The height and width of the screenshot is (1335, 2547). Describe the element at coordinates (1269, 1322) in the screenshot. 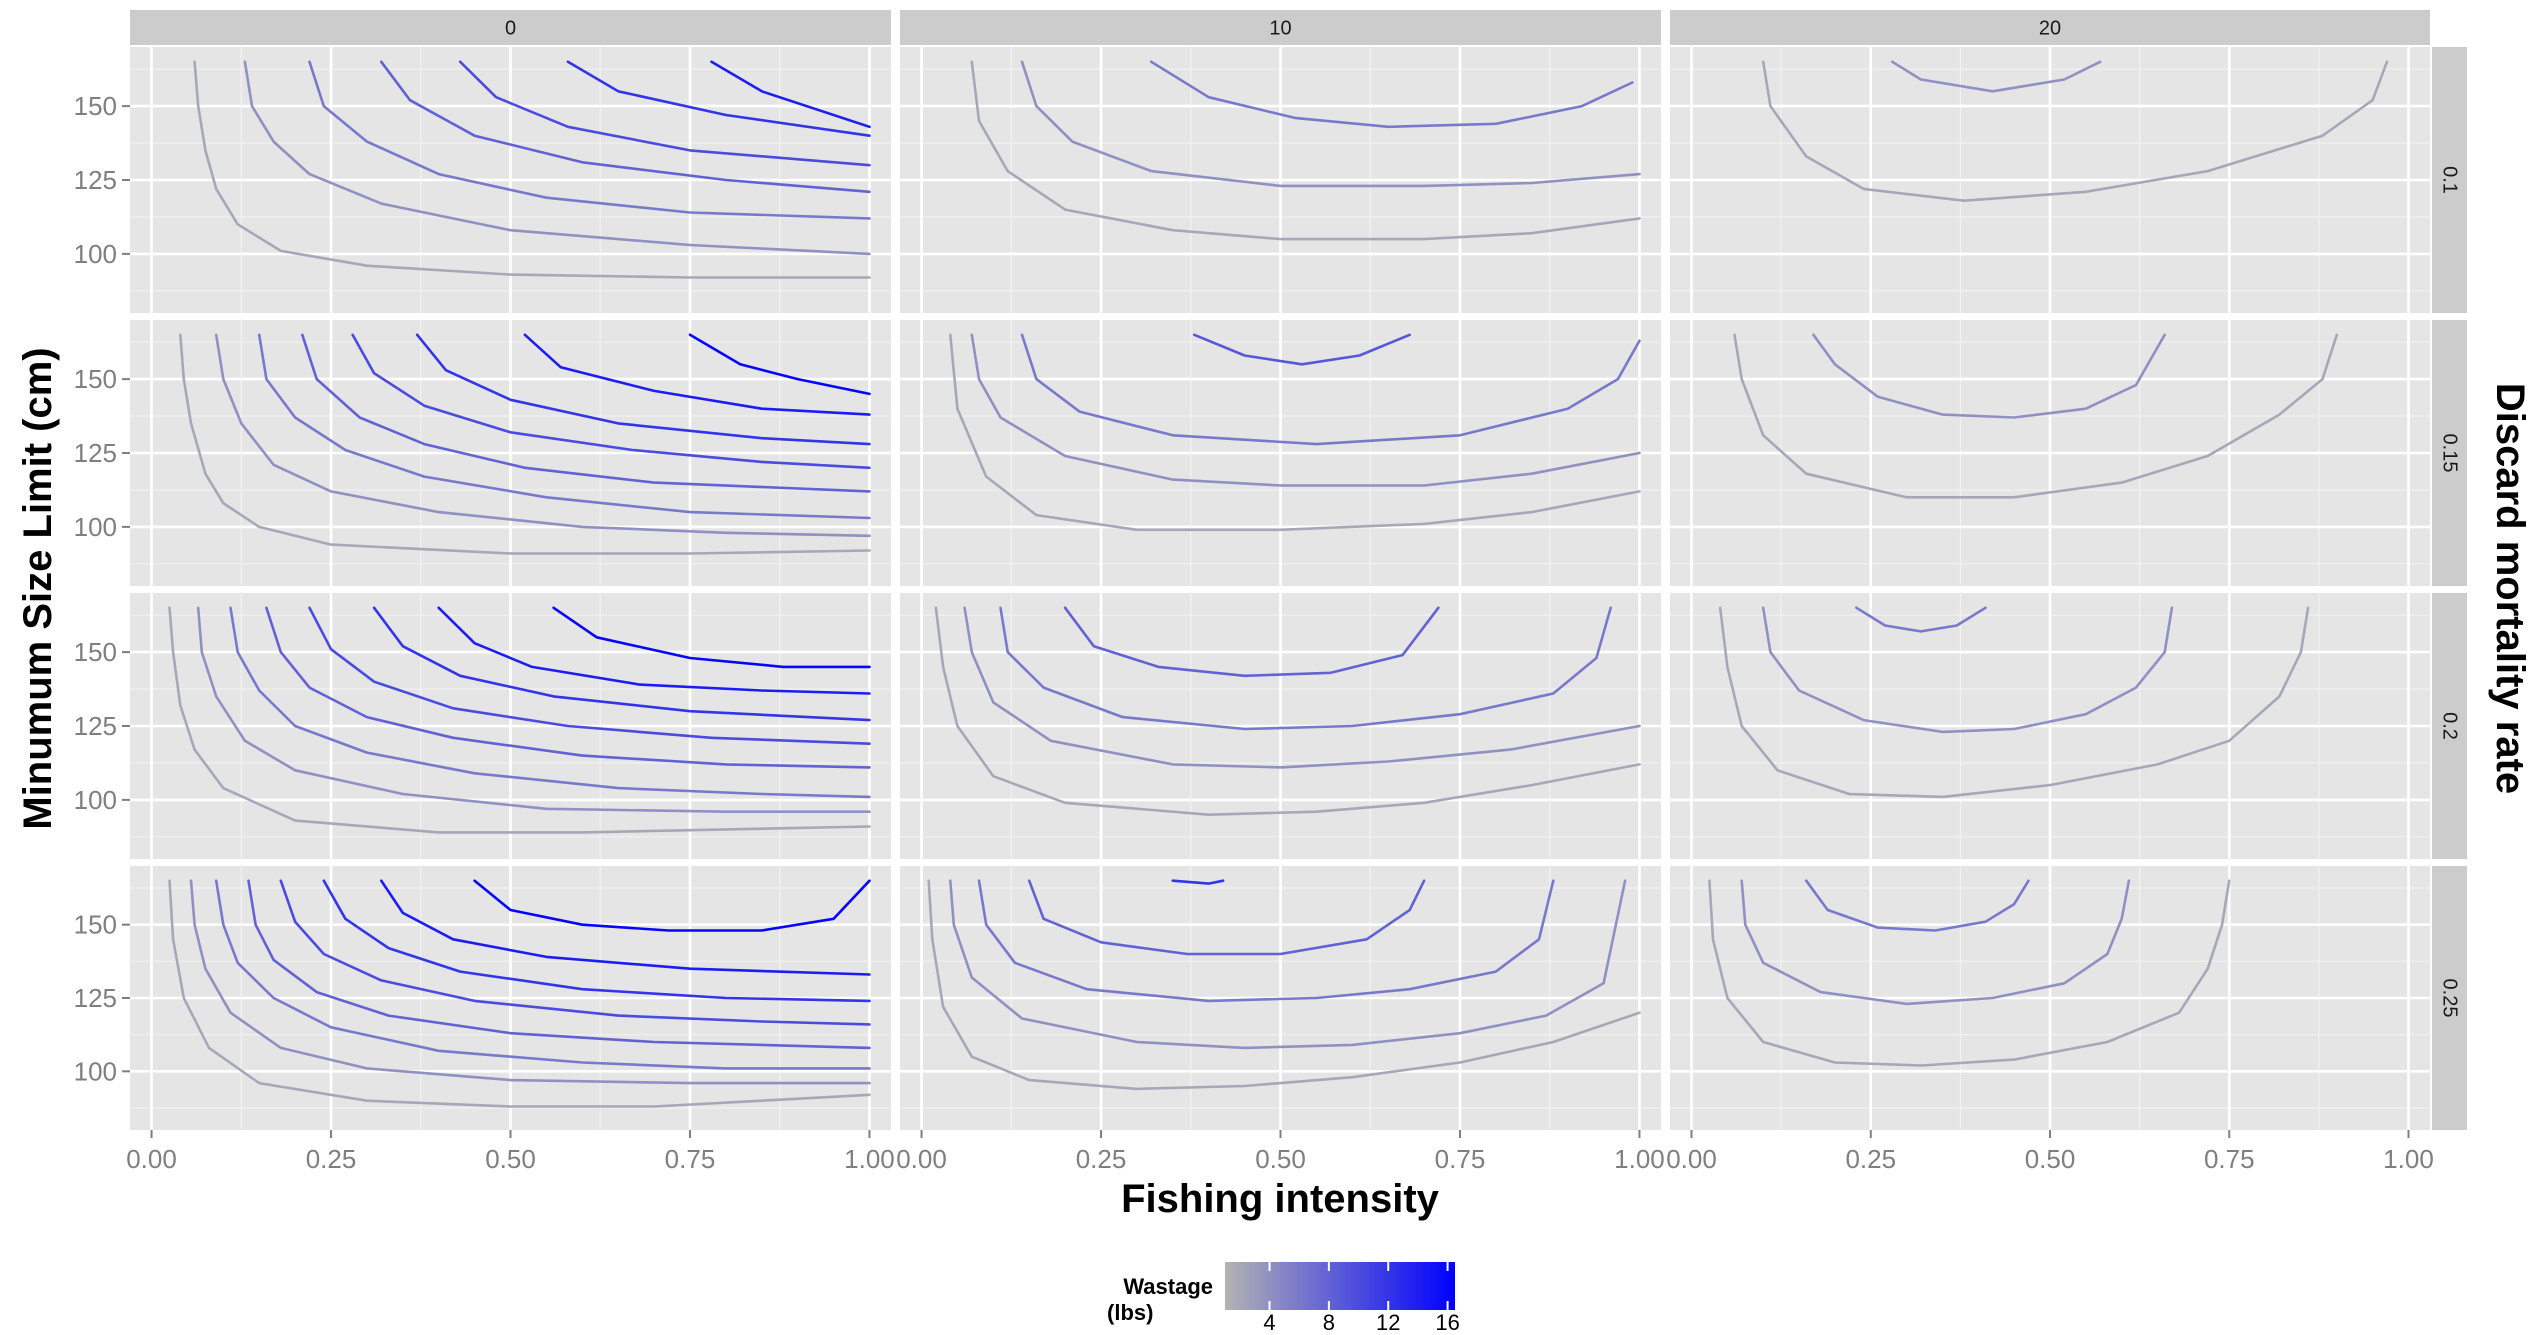

I see `legend-tick-label: 4` at that location.